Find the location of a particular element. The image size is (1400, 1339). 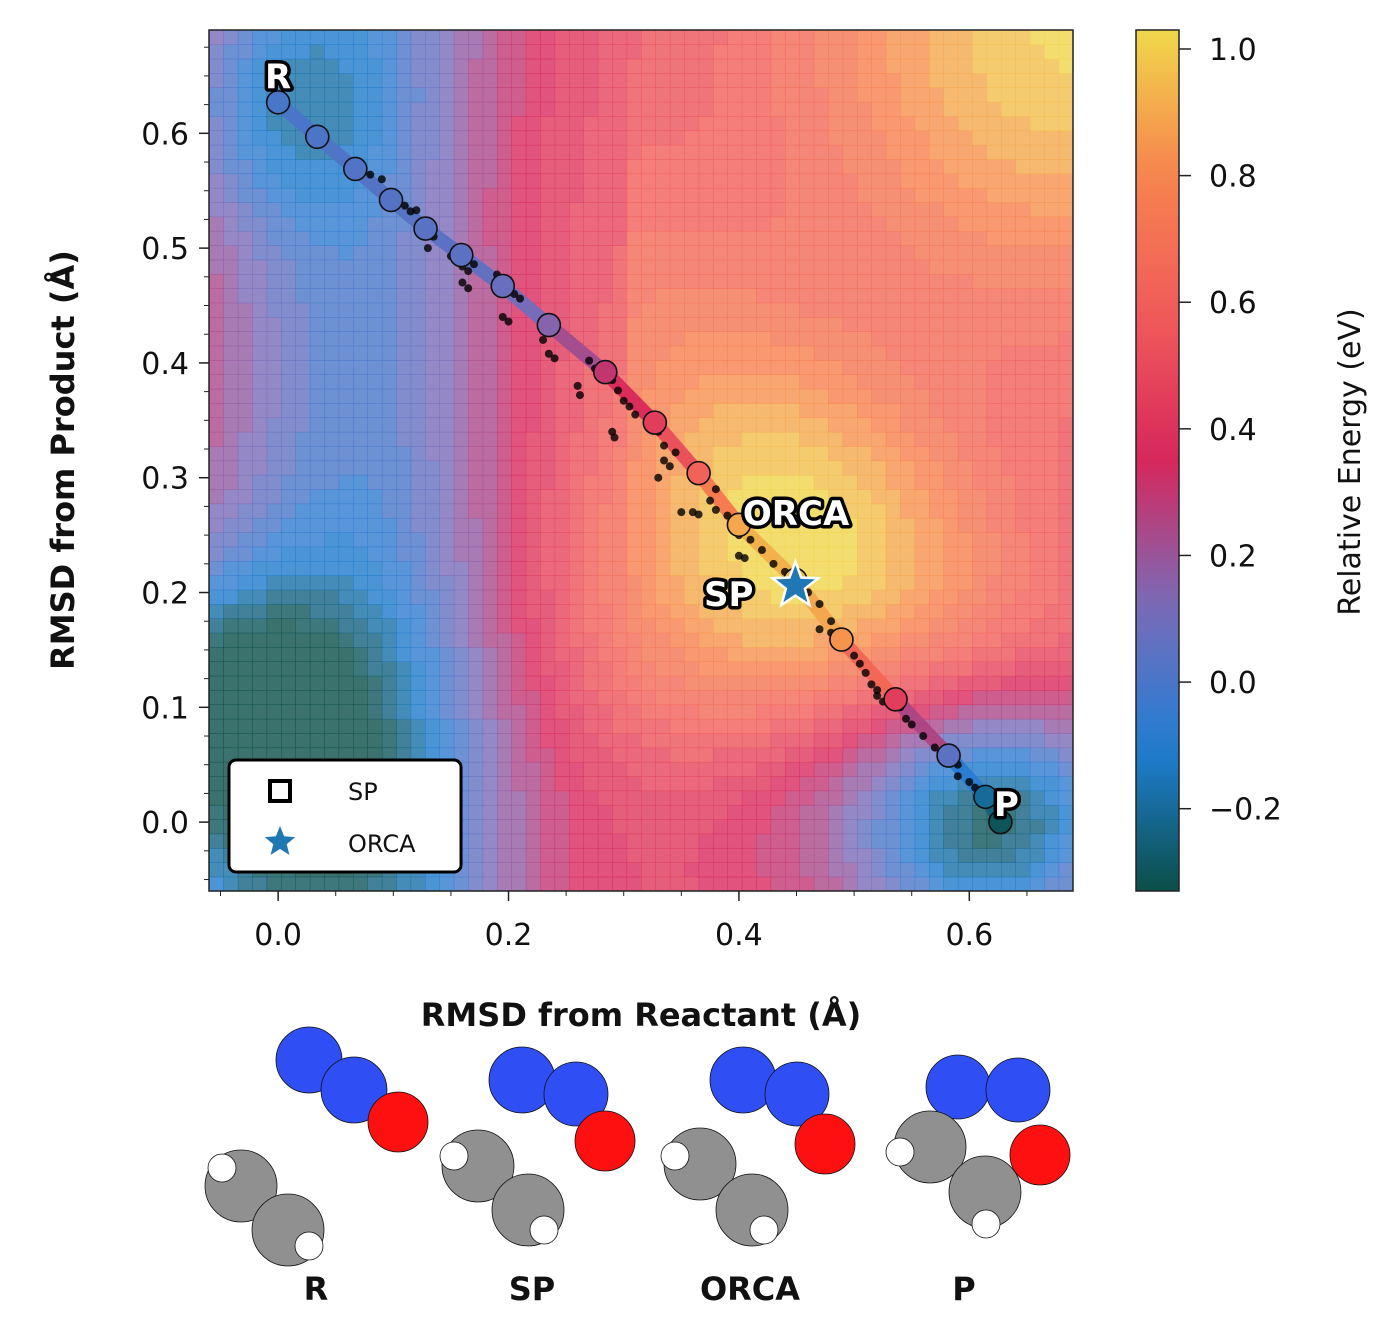

x-tick-label: 0.4 is located at coordinates (739, 935).